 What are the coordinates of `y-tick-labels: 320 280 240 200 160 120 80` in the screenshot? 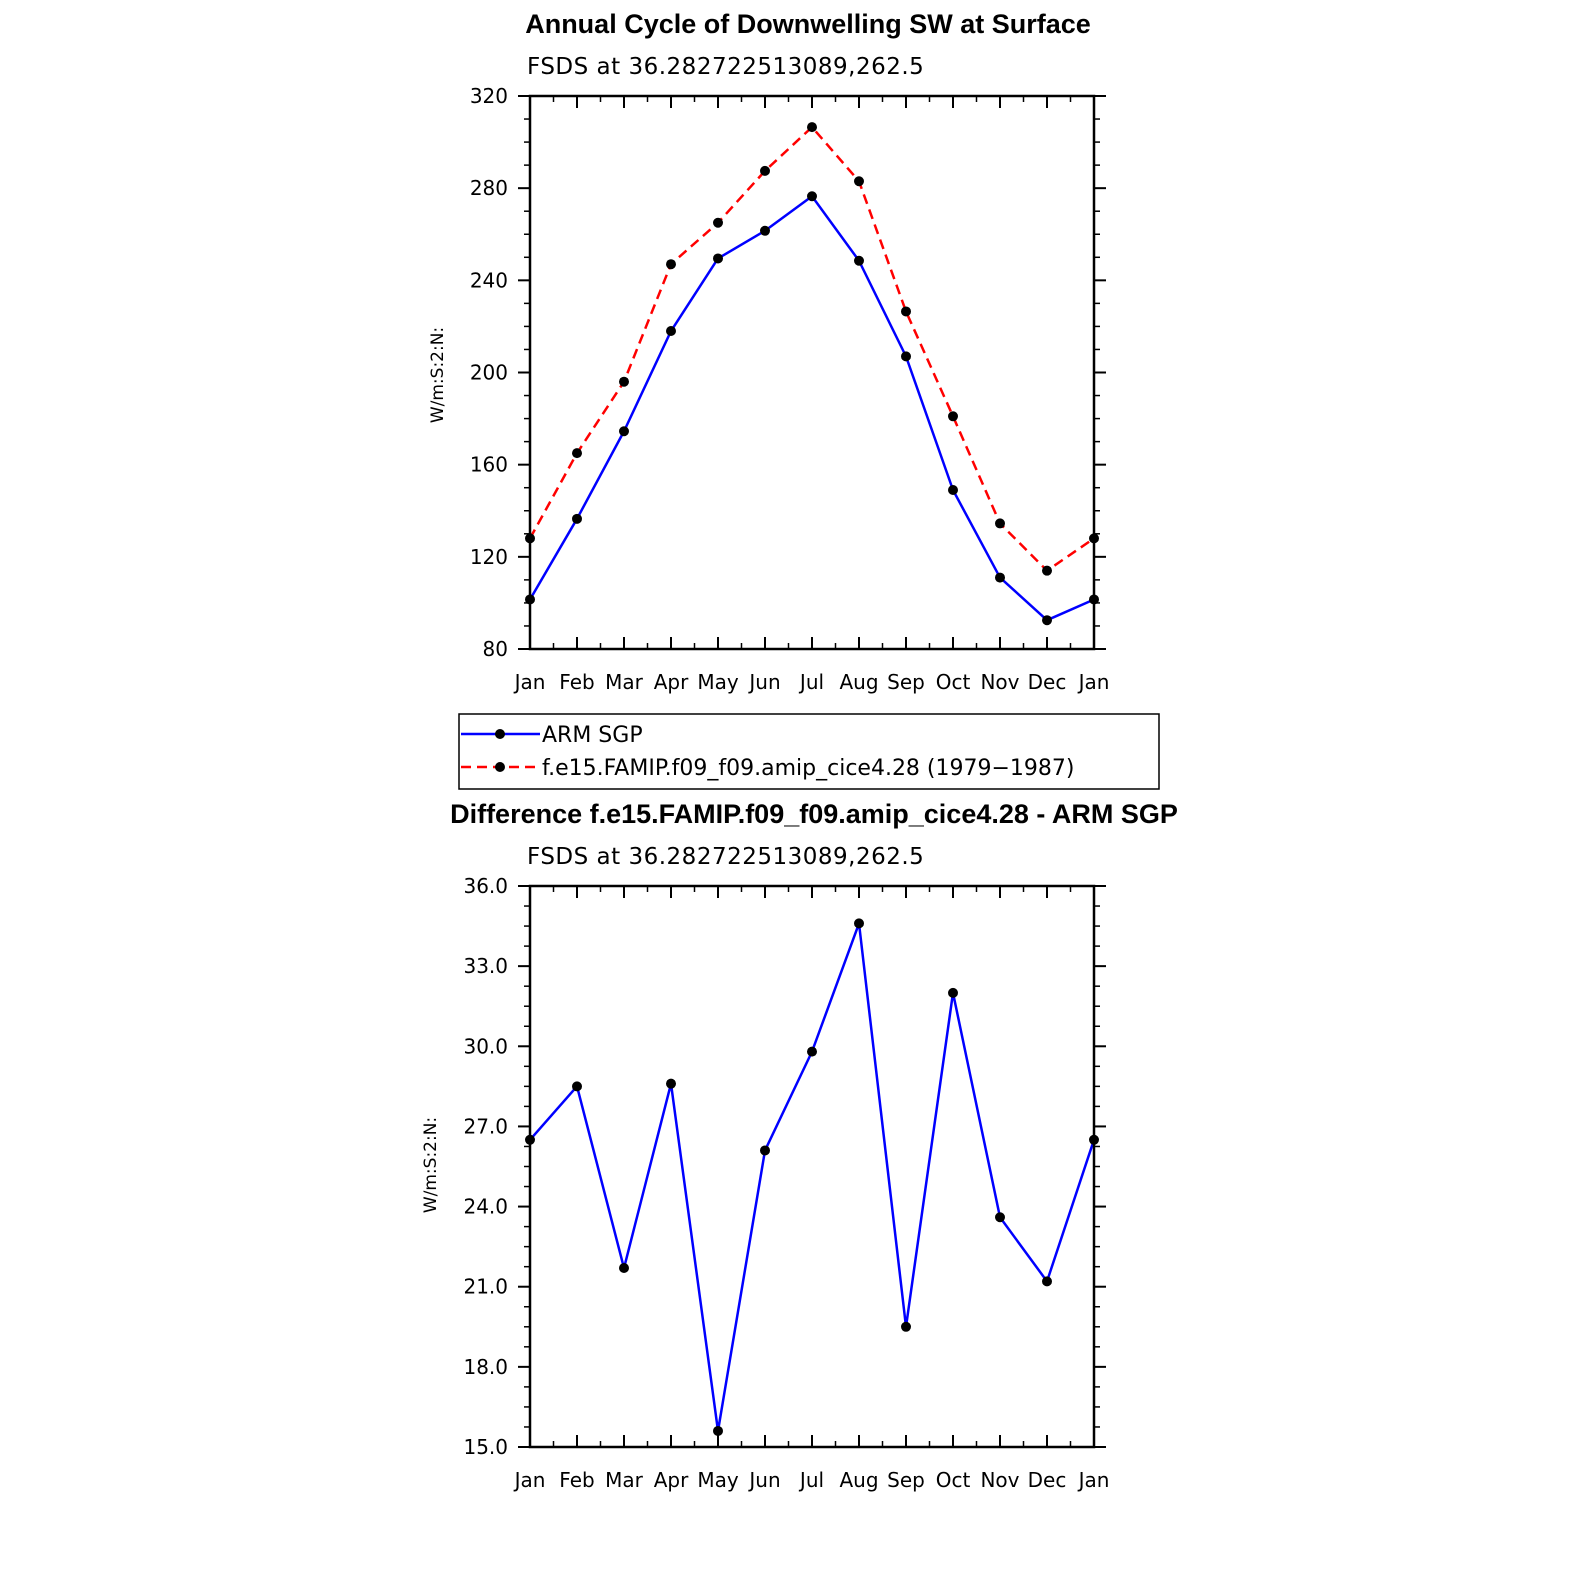 It's located at (489, 372).